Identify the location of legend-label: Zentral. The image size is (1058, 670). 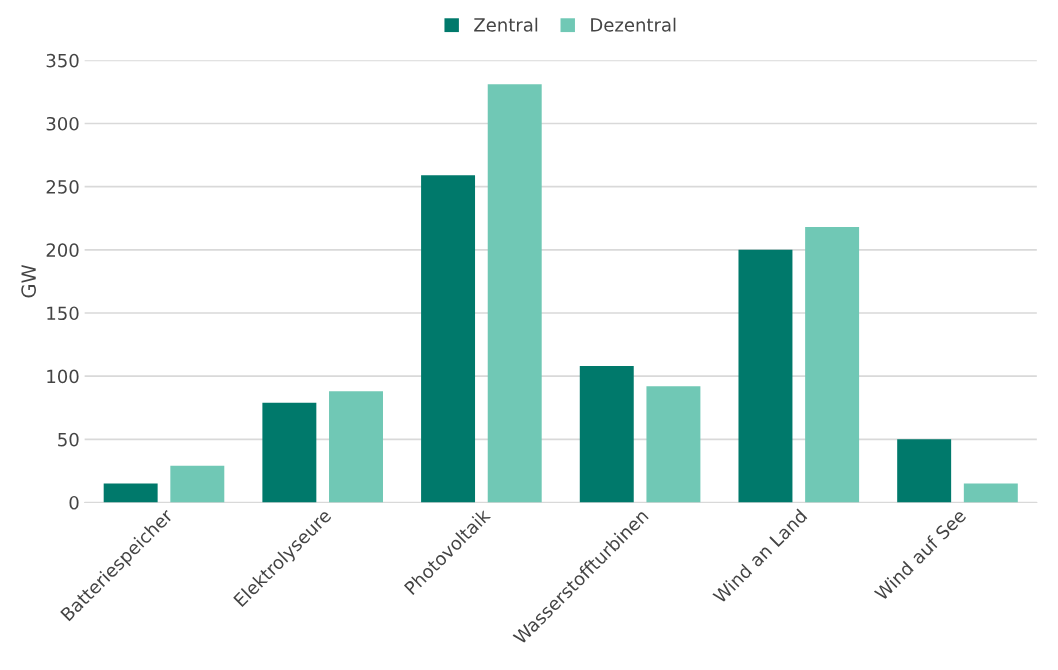
(506, 24).